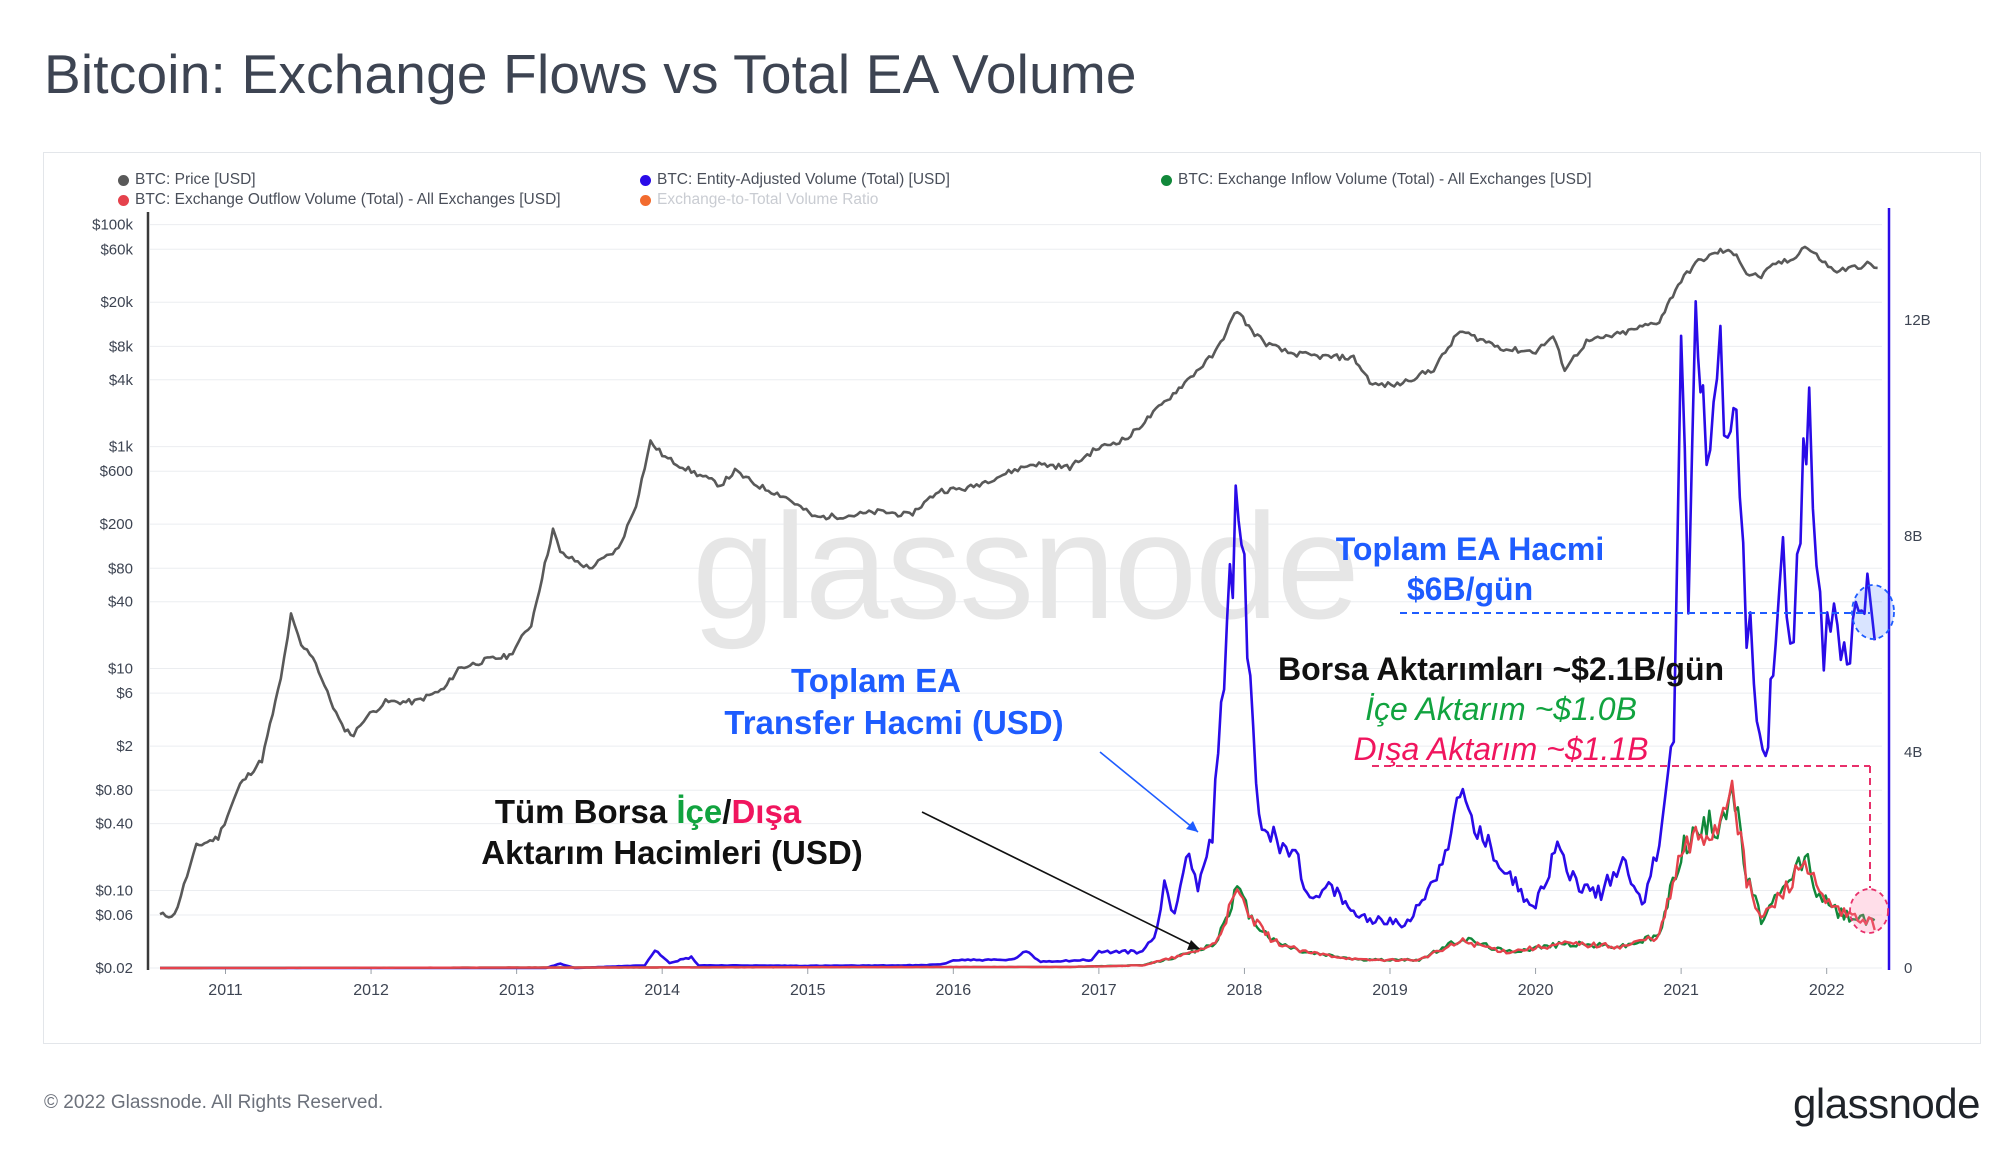  Describe the element at coordinates (121, 346) in the screenshot. I see `y-left-tick-label: $8k` at that location.